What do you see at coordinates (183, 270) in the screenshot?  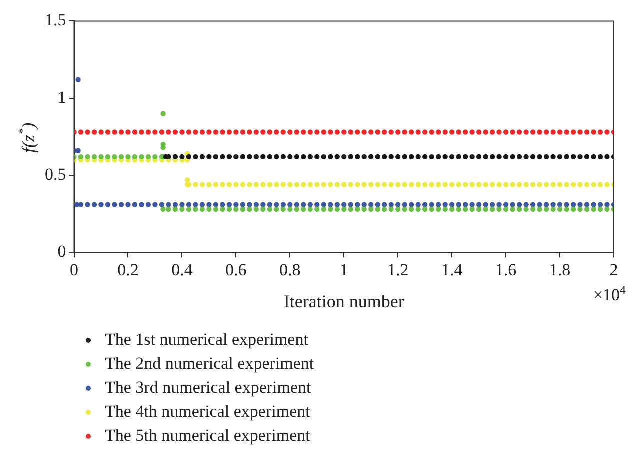 I see `x-tick-label: 0.4` at bounding box center [183, 270].